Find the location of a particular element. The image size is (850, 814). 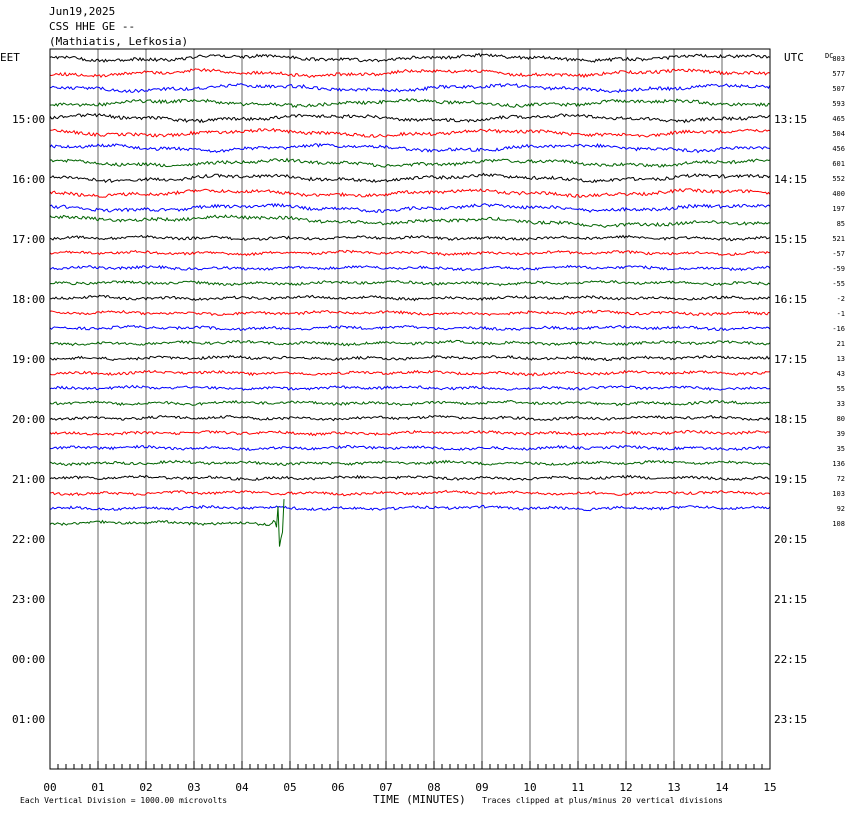

x-tick-label: 03 is located at coordinates (193, 787).